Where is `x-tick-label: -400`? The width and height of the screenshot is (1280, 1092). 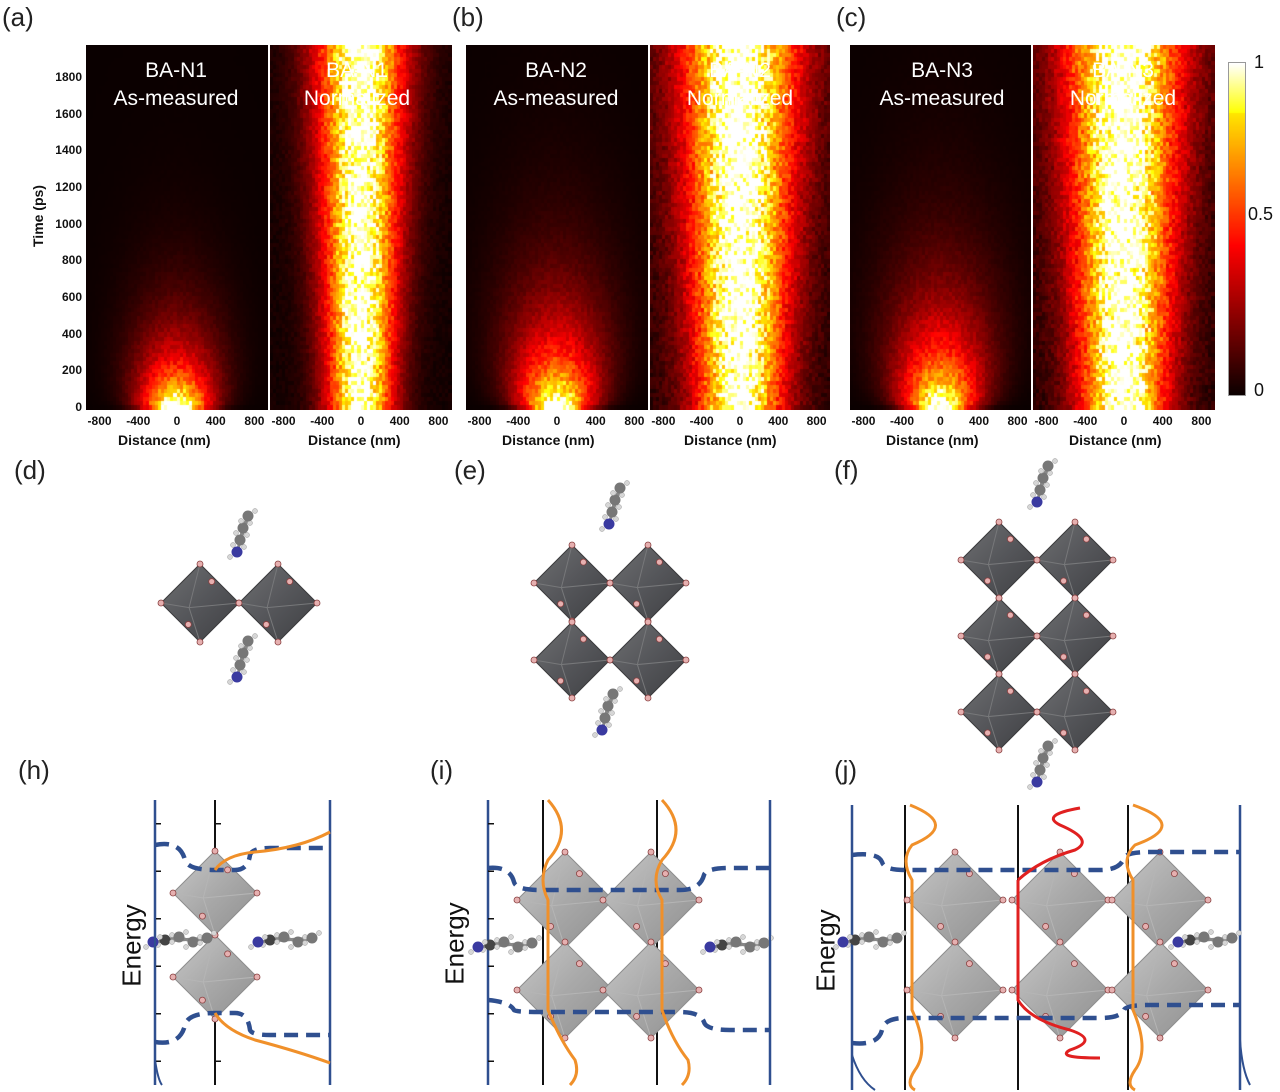 x-tick-label: -400 is located at coordinates (138, 421).